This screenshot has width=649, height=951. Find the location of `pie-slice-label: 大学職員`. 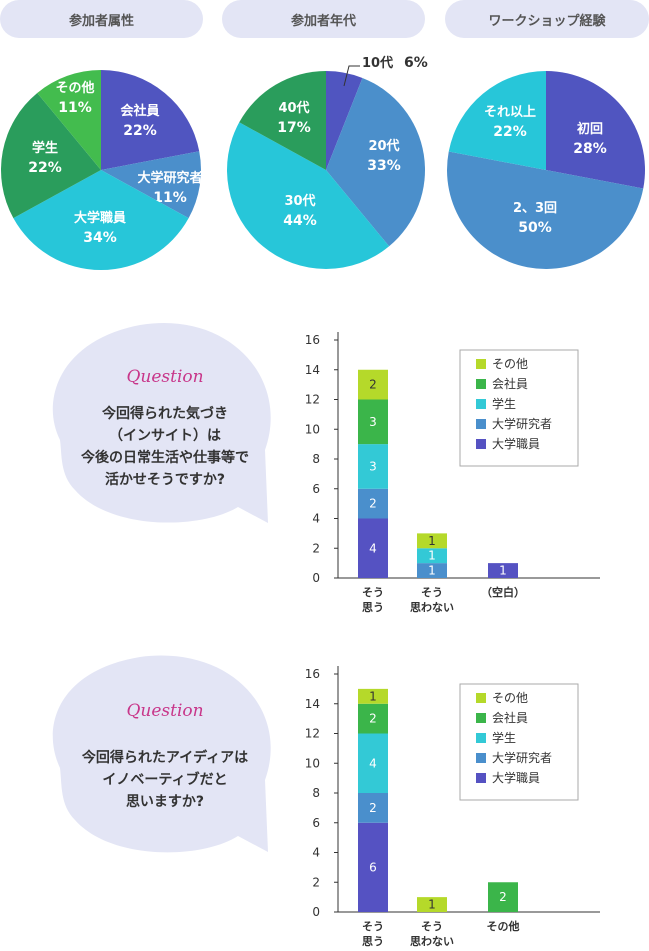

pie-slice-label: 大学職員 is located at coordinates (100, 218).